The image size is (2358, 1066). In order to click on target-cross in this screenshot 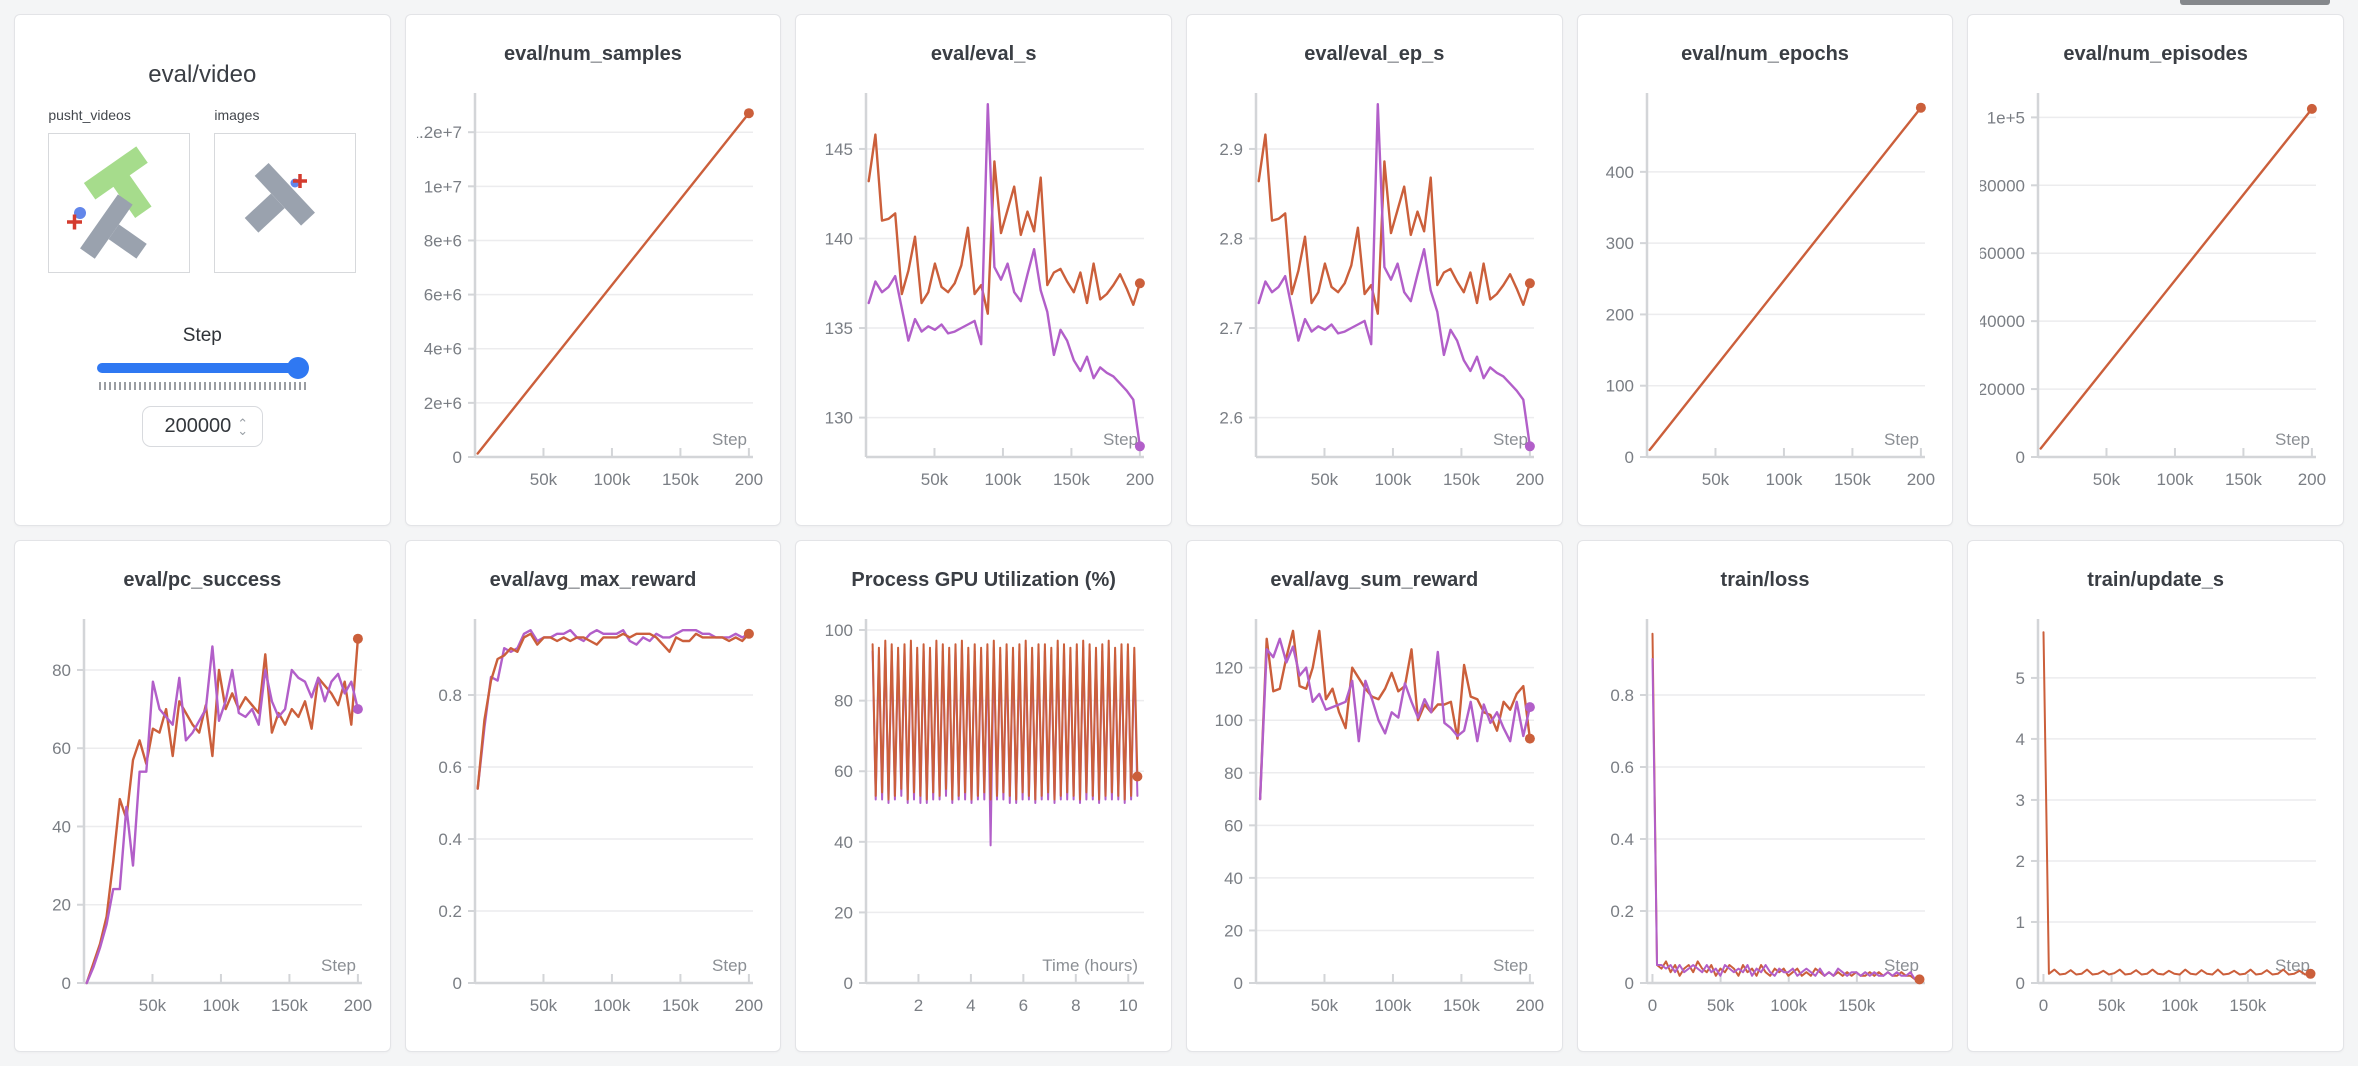, I will do `click(300, 181)`.